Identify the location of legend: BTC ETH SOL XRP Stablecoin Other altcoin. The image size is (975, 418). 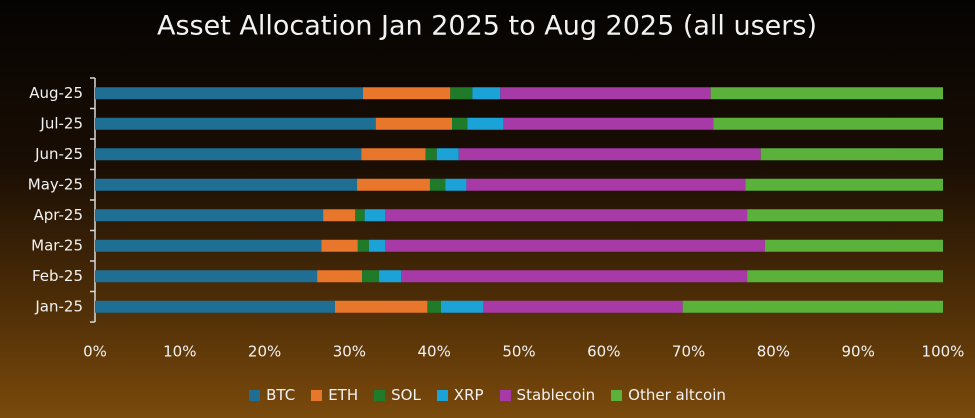
(487, 395).